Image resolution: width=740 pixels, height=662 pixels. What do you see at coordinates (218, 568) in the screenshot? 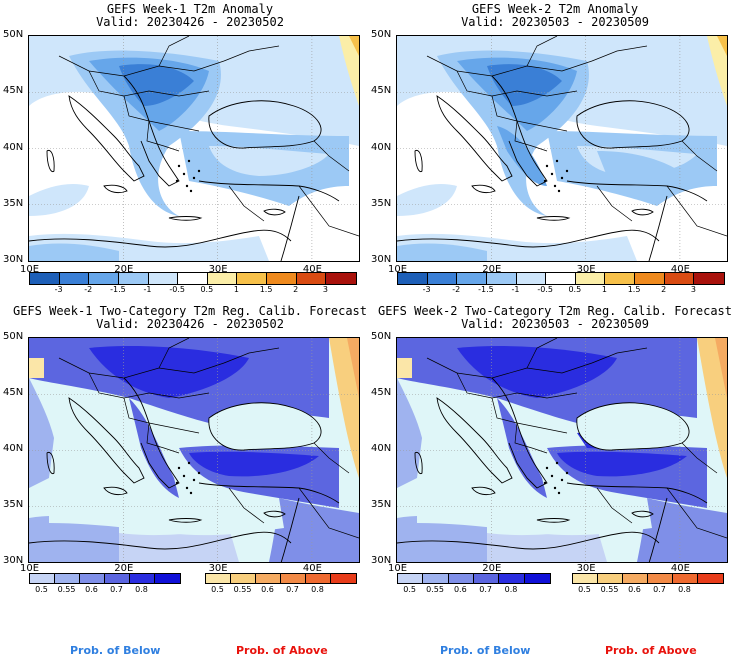
I see `lon-label: 30E` at bounding box center [218, 568].